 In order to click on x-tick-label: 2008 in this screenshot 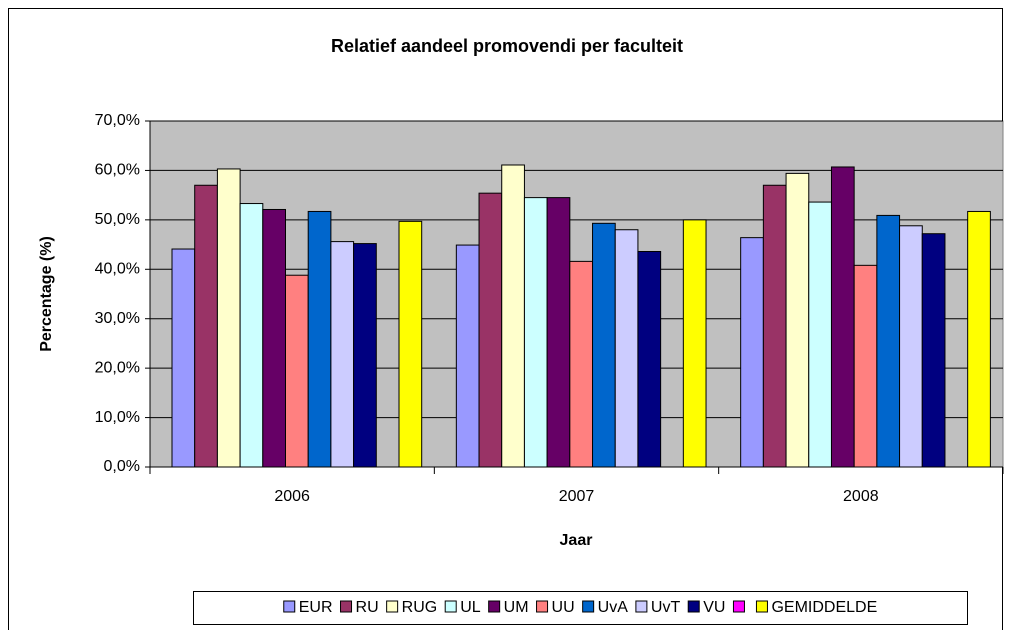, I will do `click(861, 496)`.